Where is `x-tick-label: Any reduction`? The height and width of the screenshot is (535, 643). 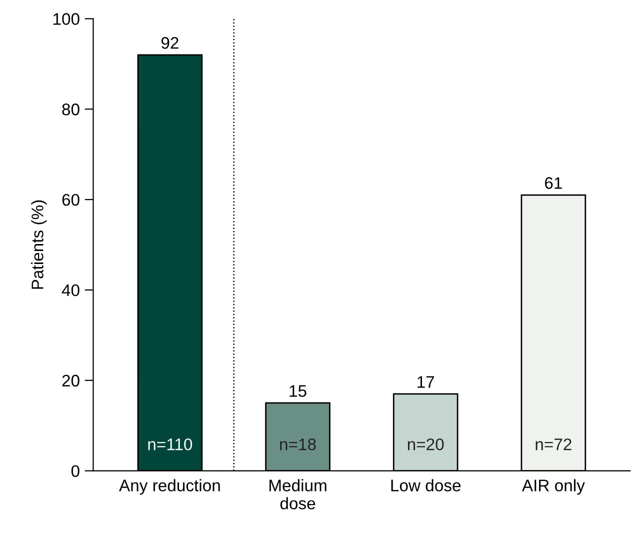 x-tick-label: Any reduction is located at coordinates (169, 487).